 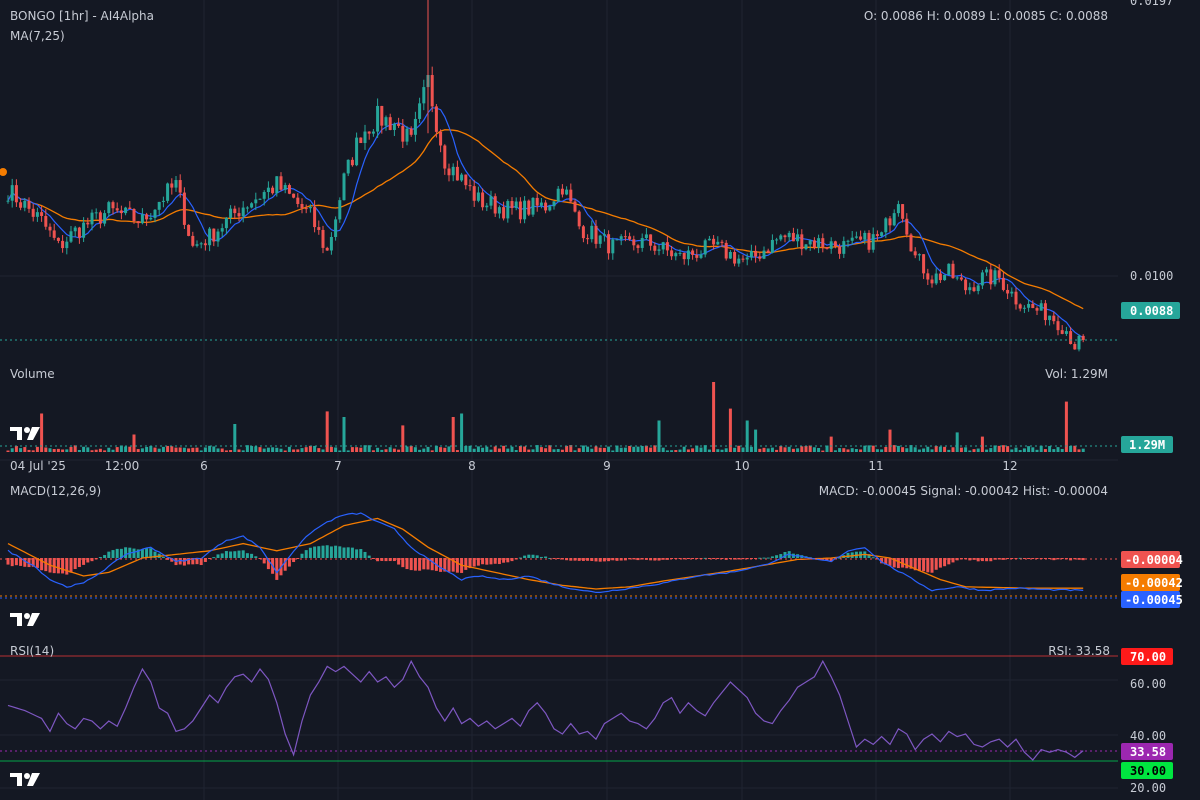 I want to click on rsi-axis-tick-20: 20.00, so click(x=1148, y=788).